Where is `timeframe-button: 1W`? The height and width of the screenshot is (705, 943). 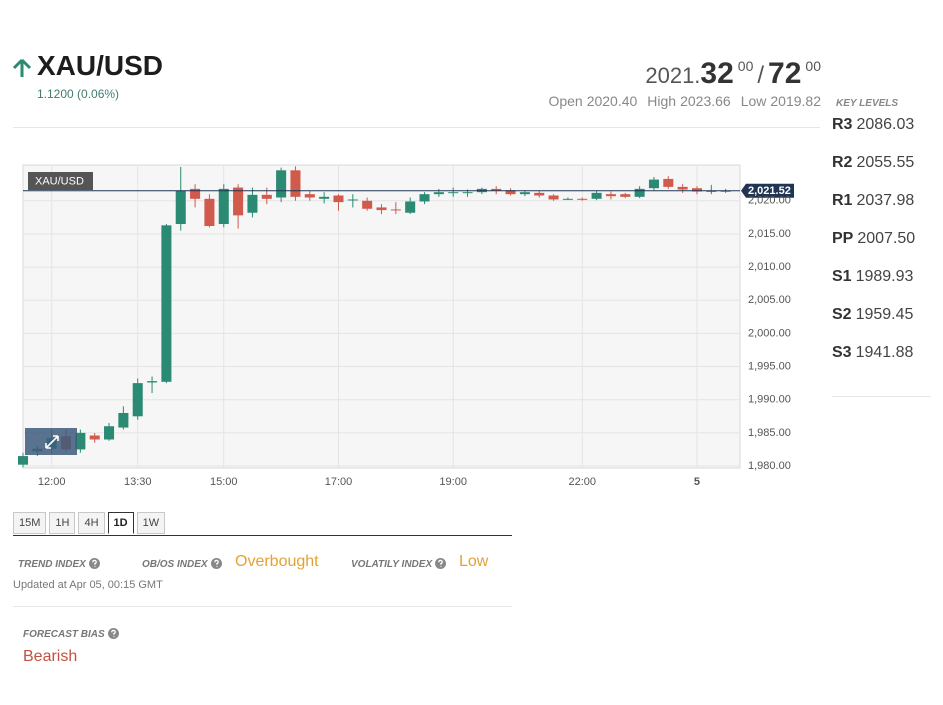 timeframe-button: 1W is located at coordinates (151, 523).